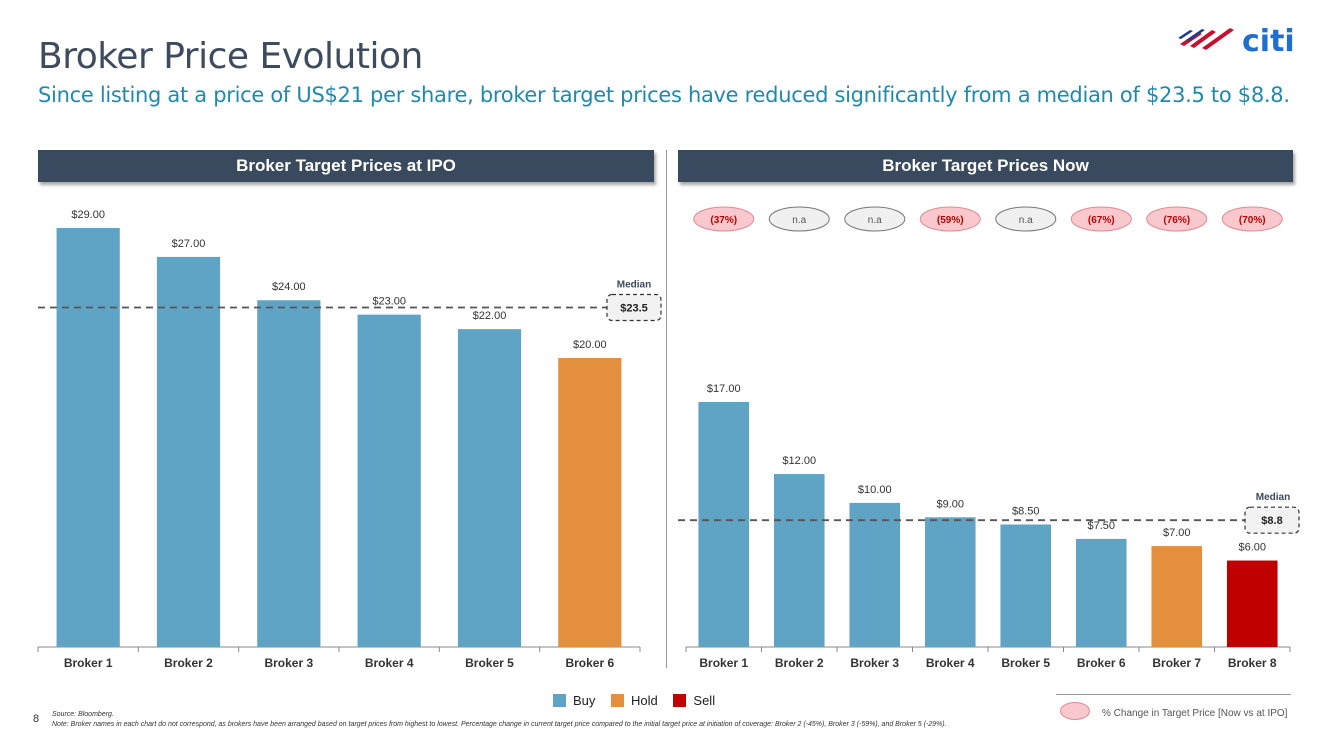 The width and height of the screenshot is (1333, 749). I want to click on pct-change-label: (37%), so click(723, 220).